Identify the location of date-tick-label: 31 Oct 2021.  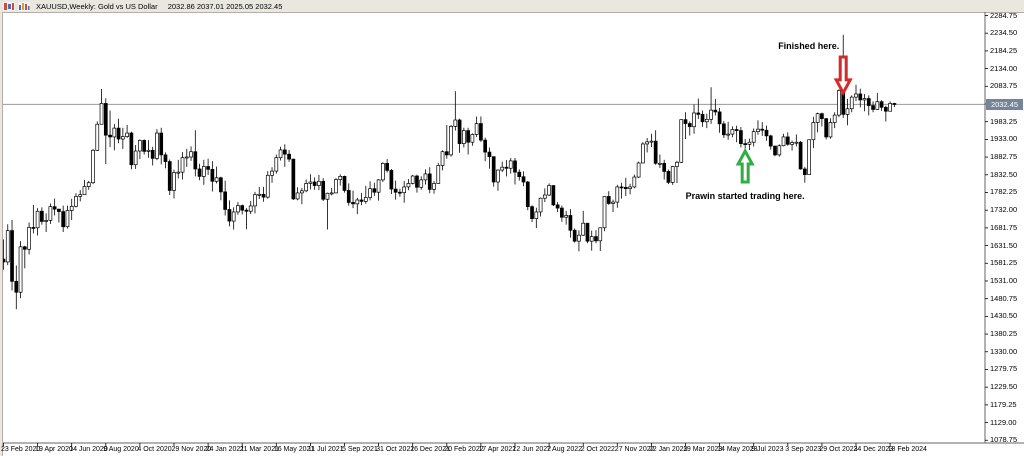
(395, 449).